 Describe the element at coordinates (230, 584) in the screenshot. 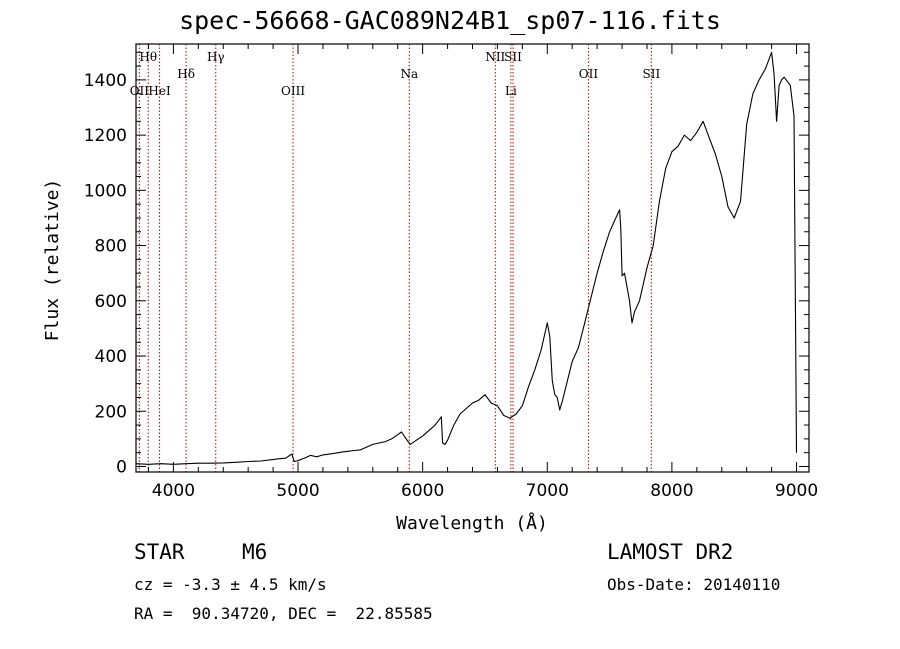

I see `redshift-text: cz = -3.3 ± 4.5 km/s` at that location.